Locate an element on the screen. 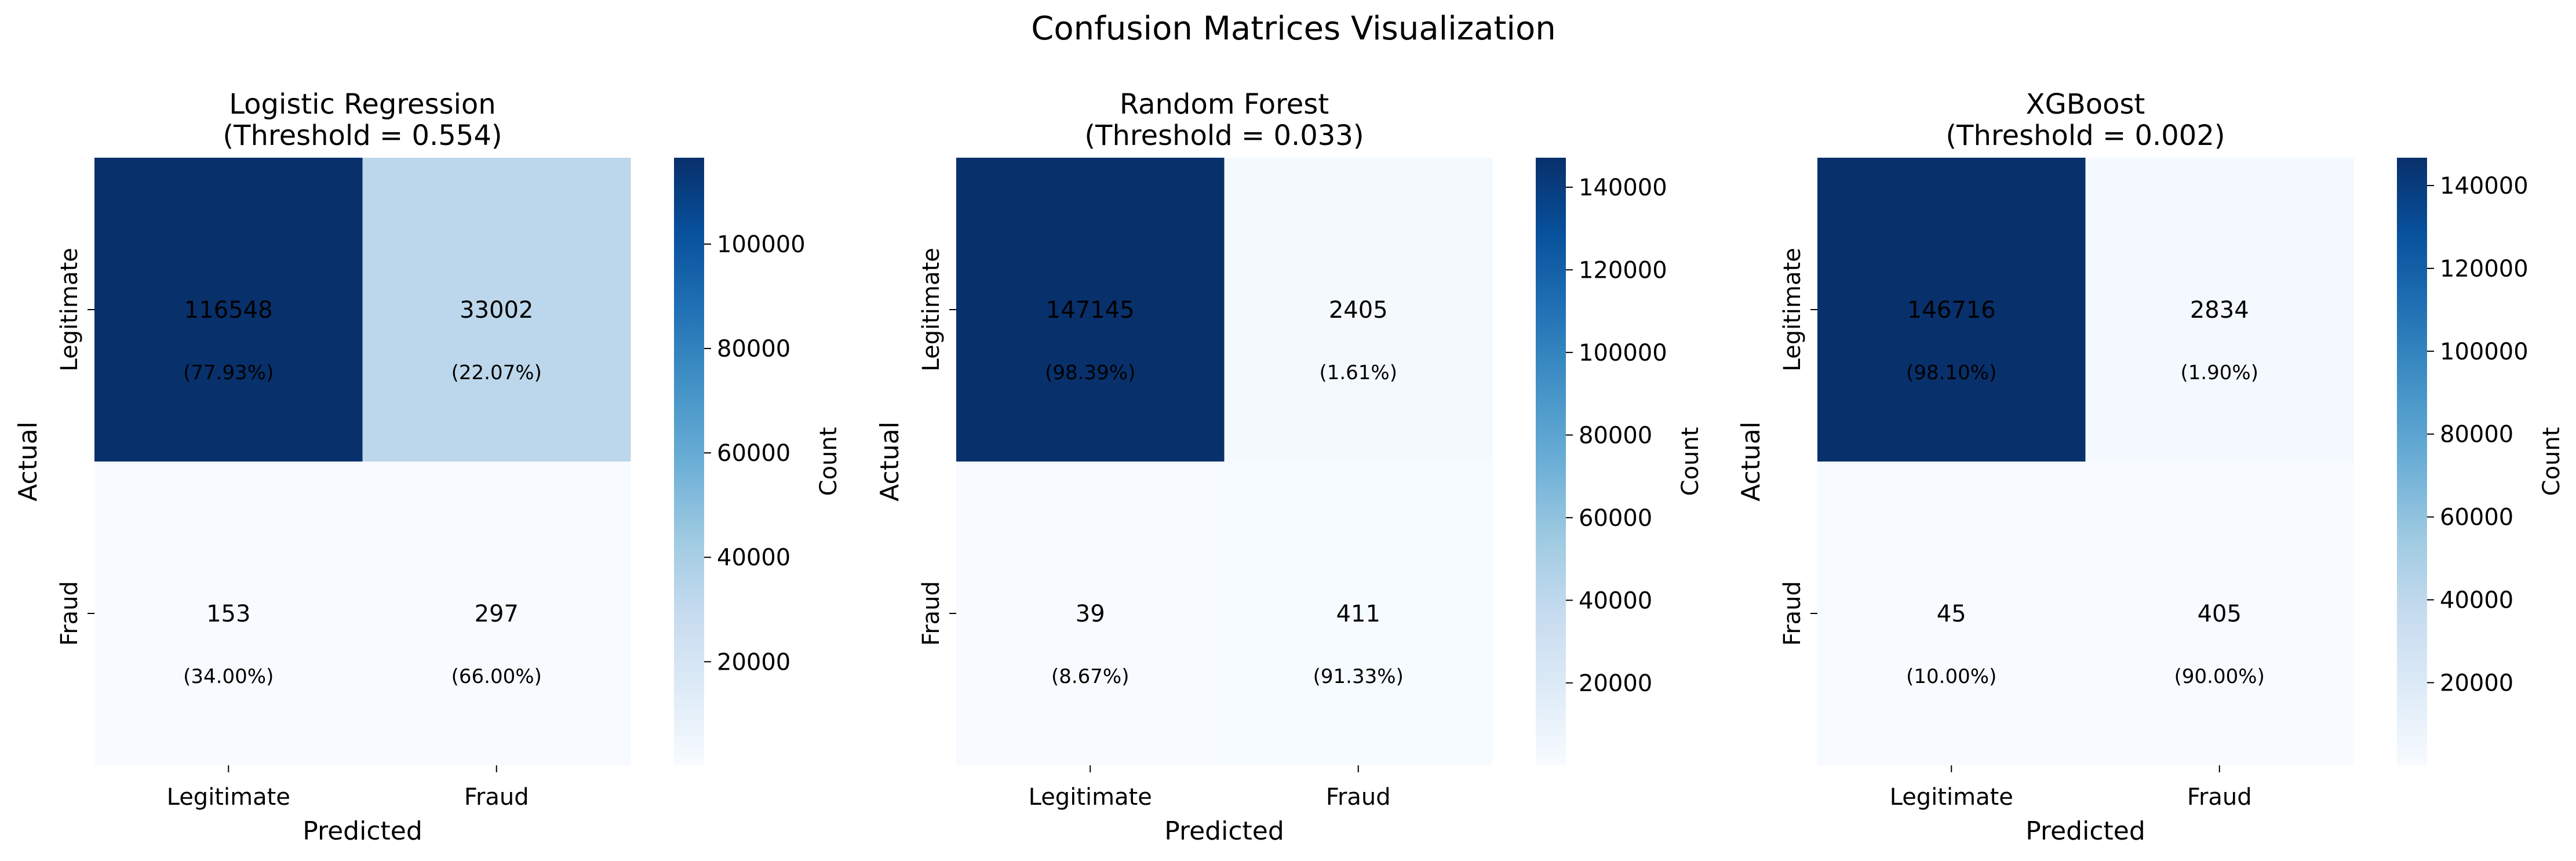 This screenshot has width=2576, height=861. panel-subtitle: (Threshold = 0.554) is located at coordinates (362, 135).